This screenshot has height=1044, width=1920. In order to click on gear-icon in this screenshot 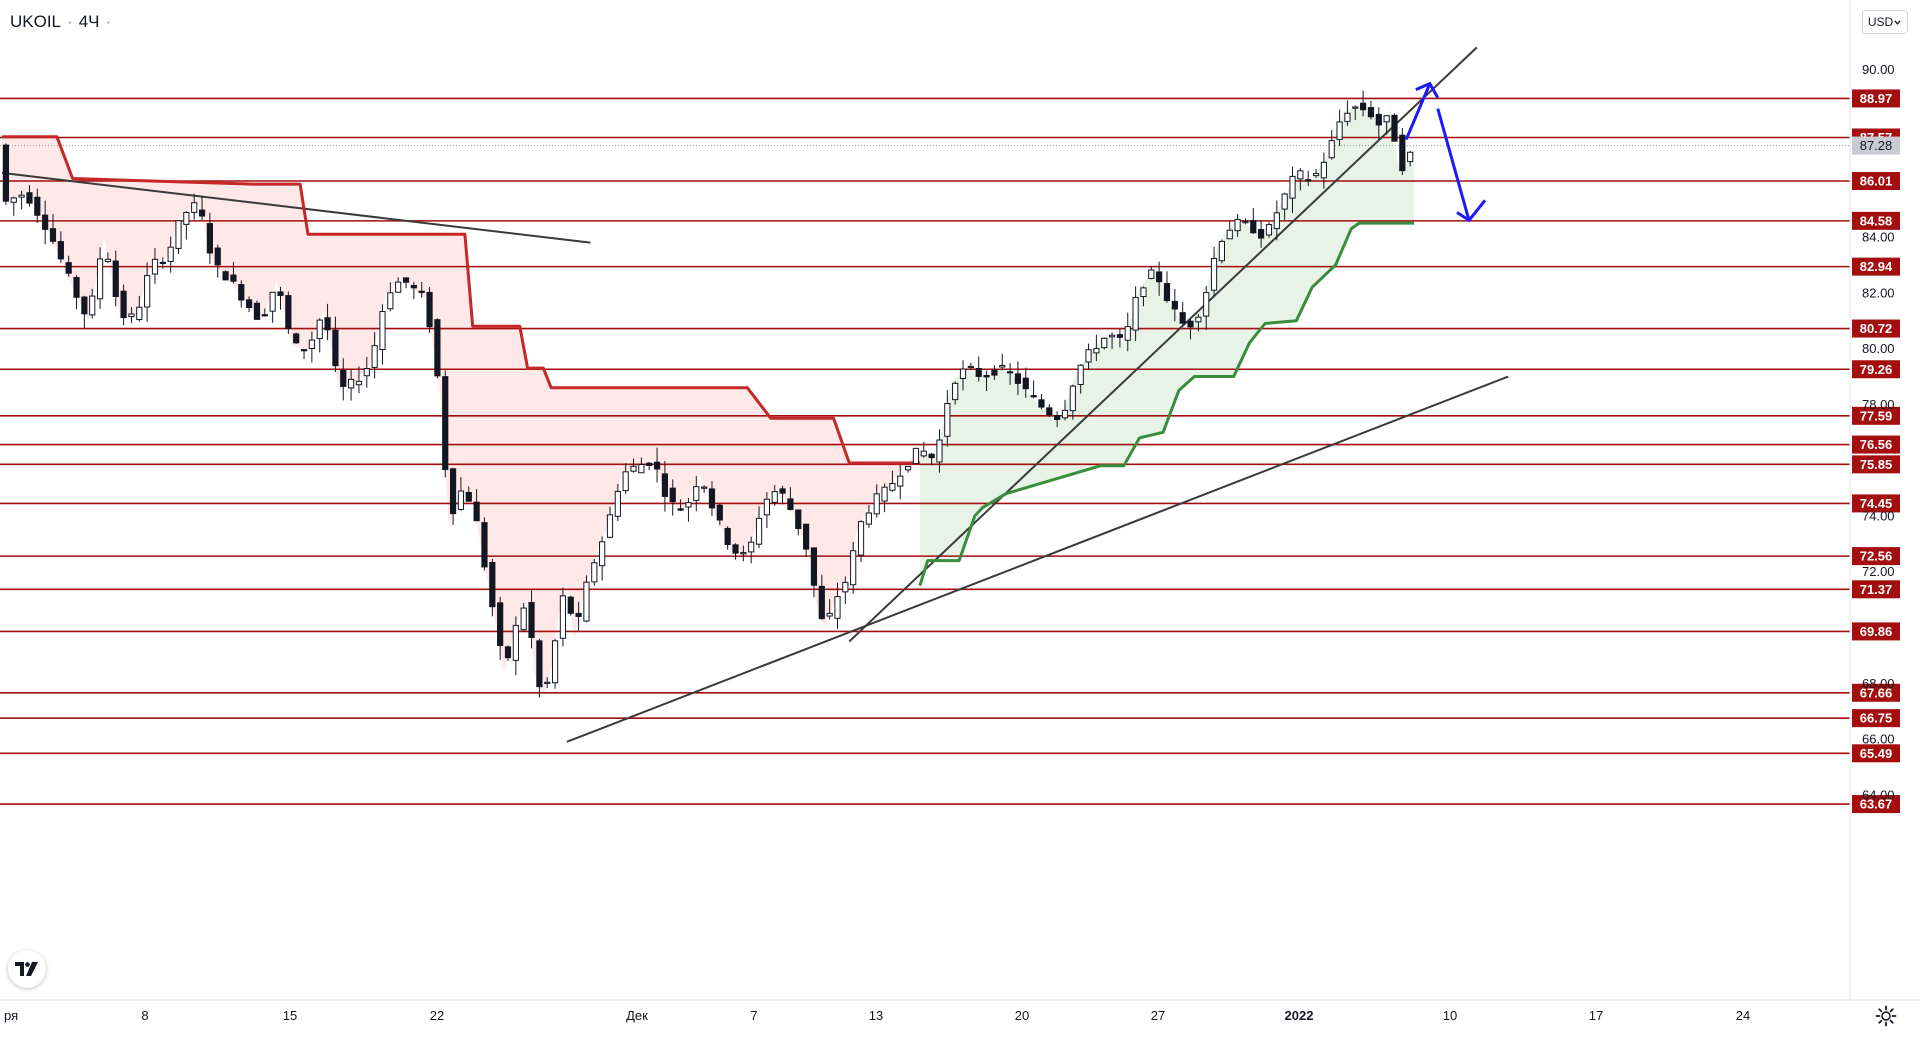, I will do `click(1886, 1016)`.